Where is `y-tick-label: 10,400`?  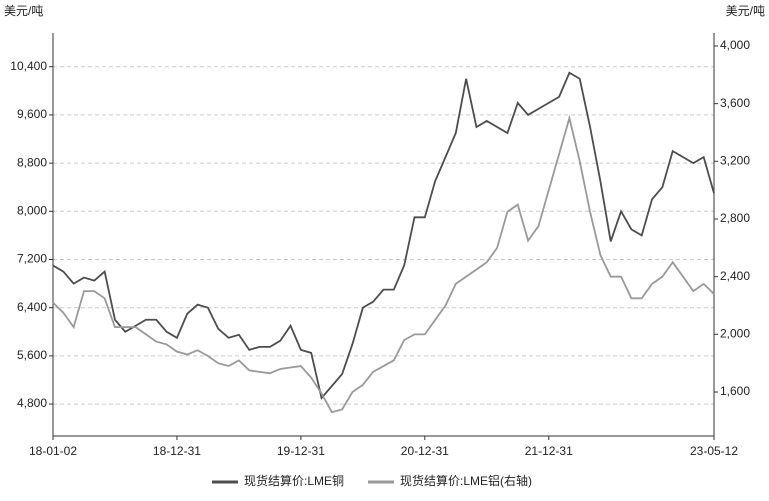
y-tick-label: 10,400 is located at coordinates (28, 66).